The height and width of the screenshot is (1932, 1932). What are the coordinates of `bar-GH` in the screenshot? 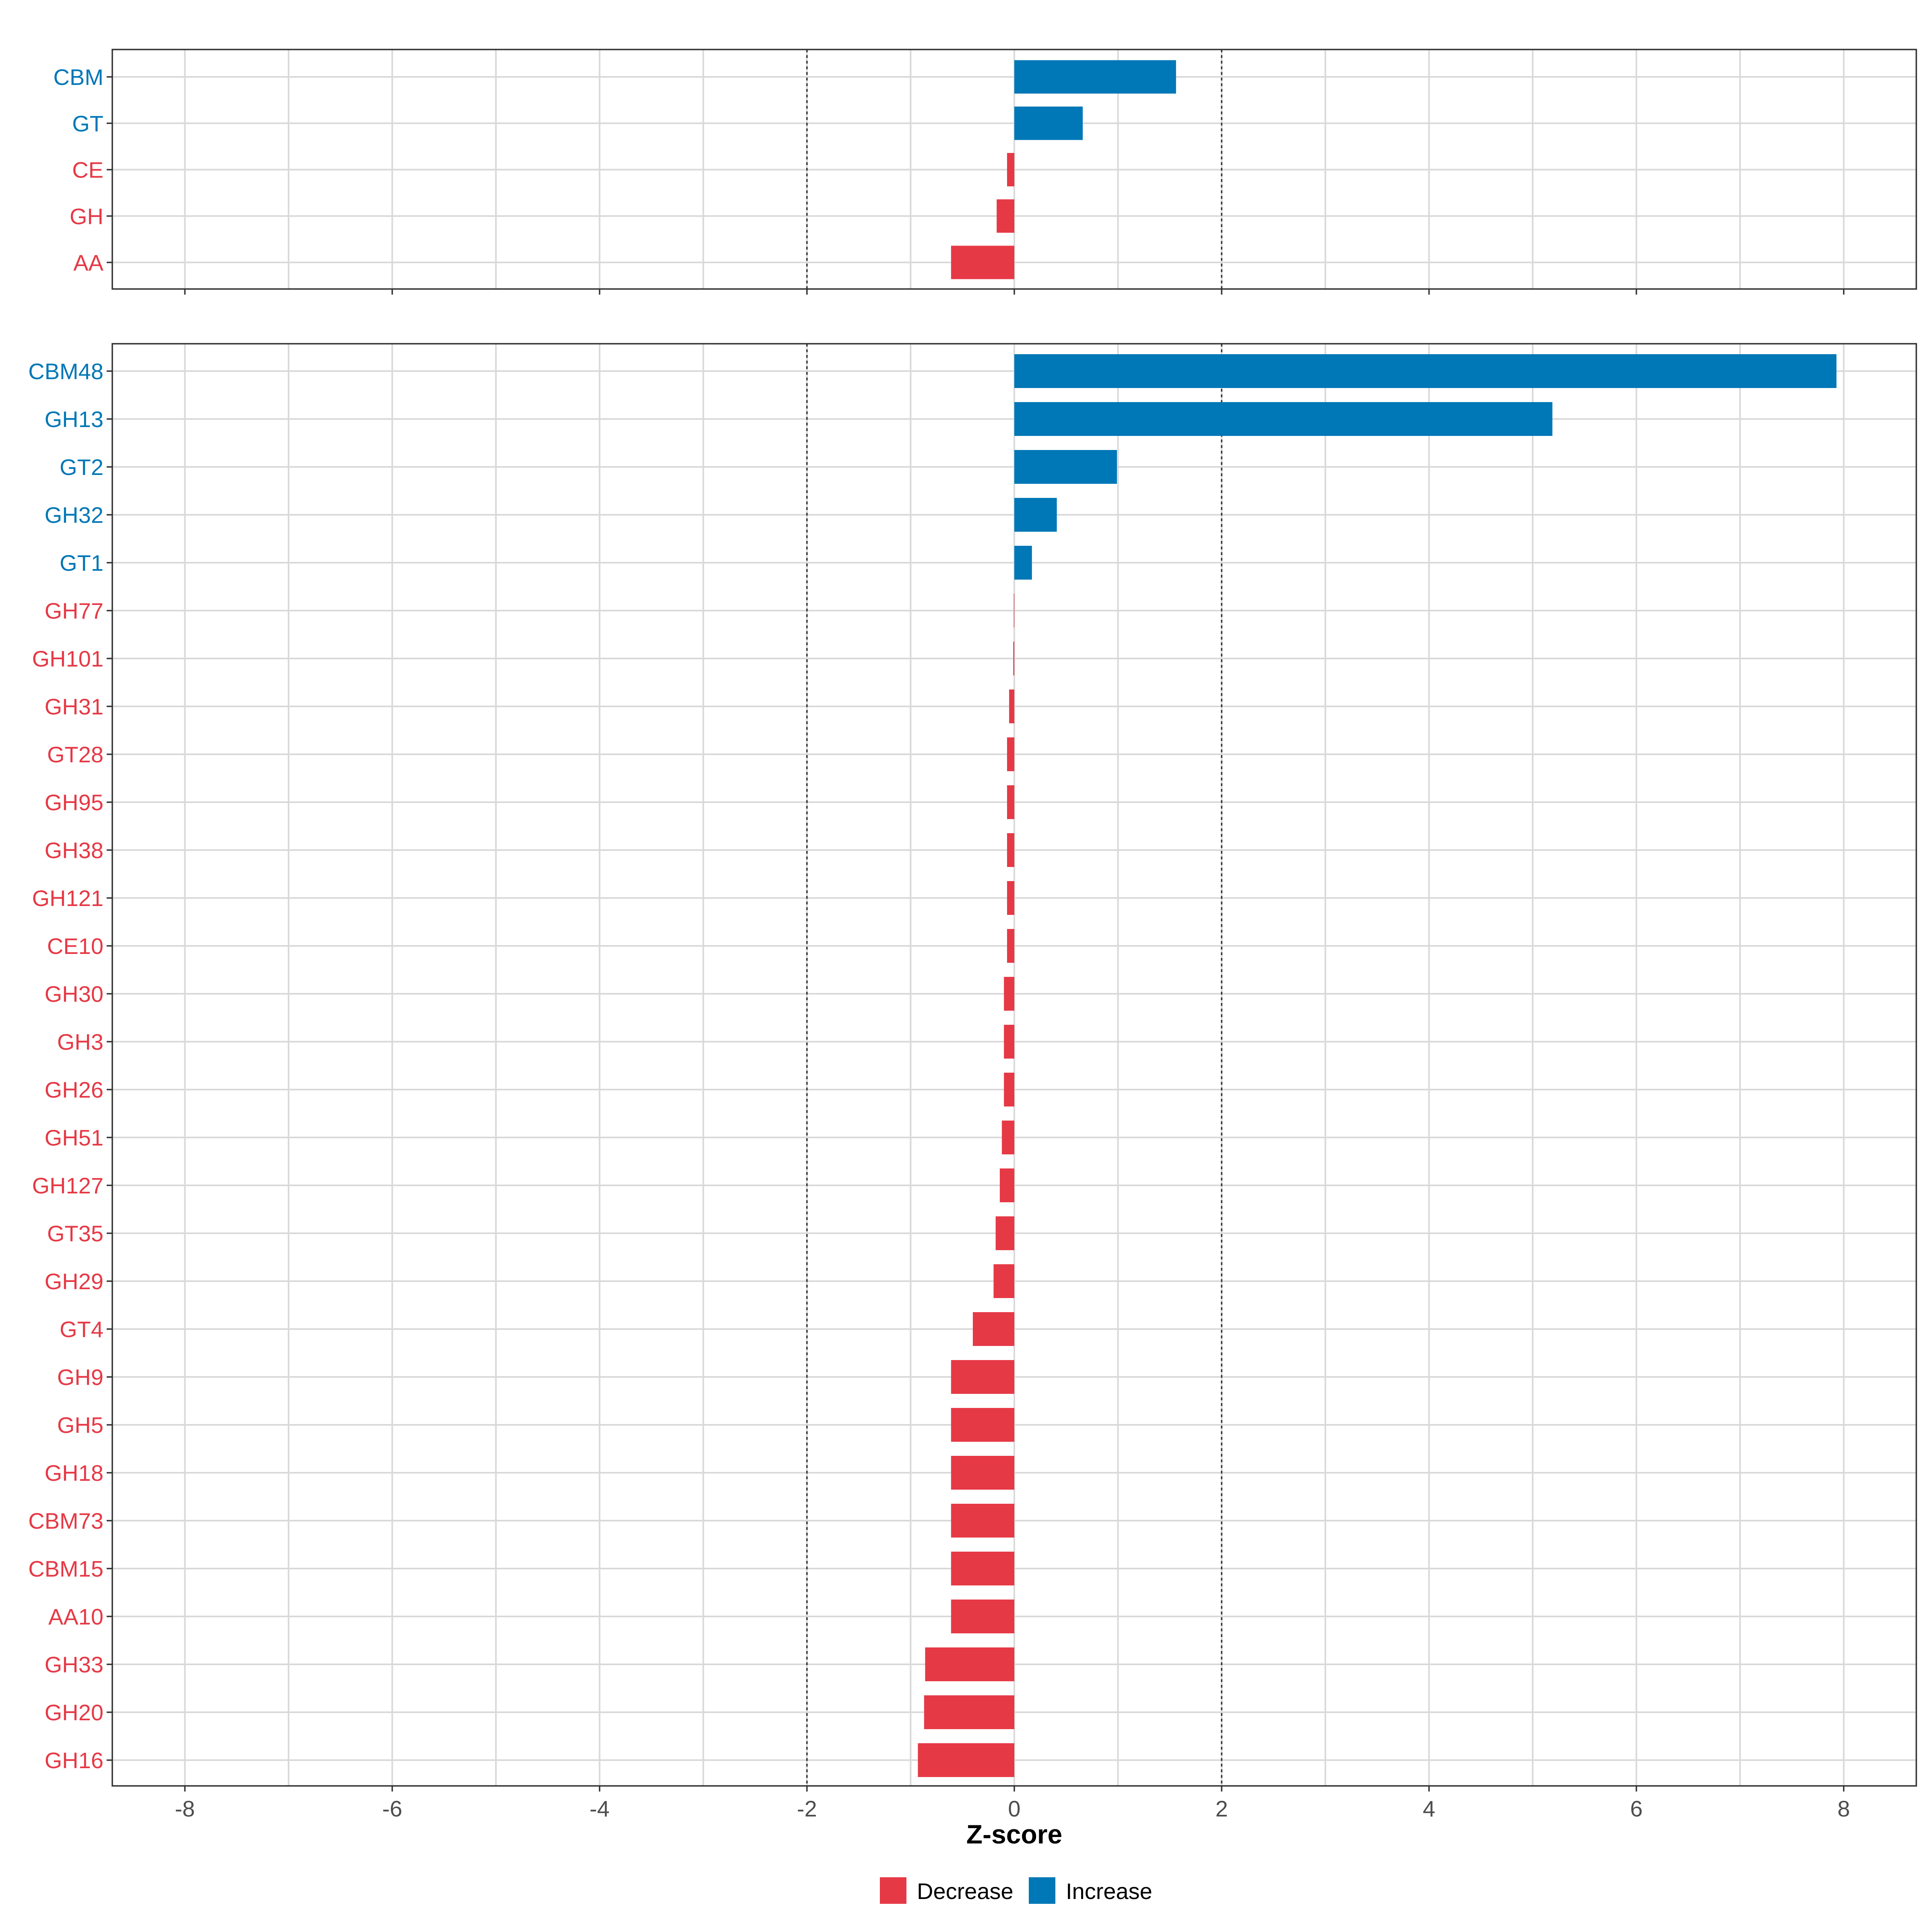 It's located at (1006, 216).